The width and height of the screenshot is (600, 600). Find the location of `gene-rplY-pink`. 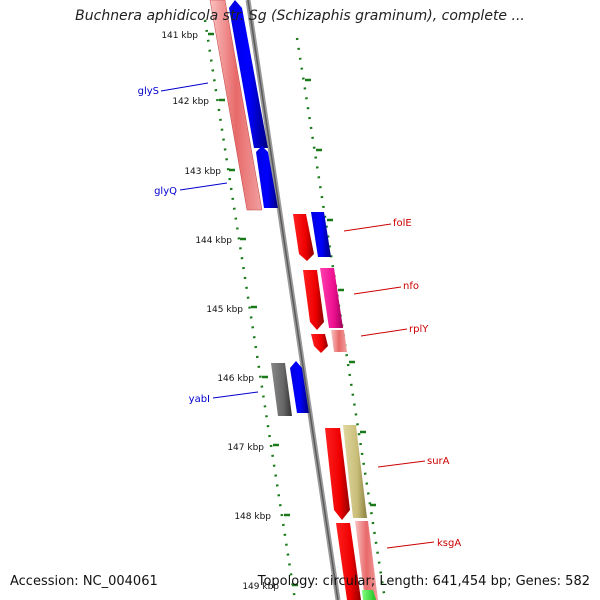

gene-rplY-pink is located at coordinates (339, 341).